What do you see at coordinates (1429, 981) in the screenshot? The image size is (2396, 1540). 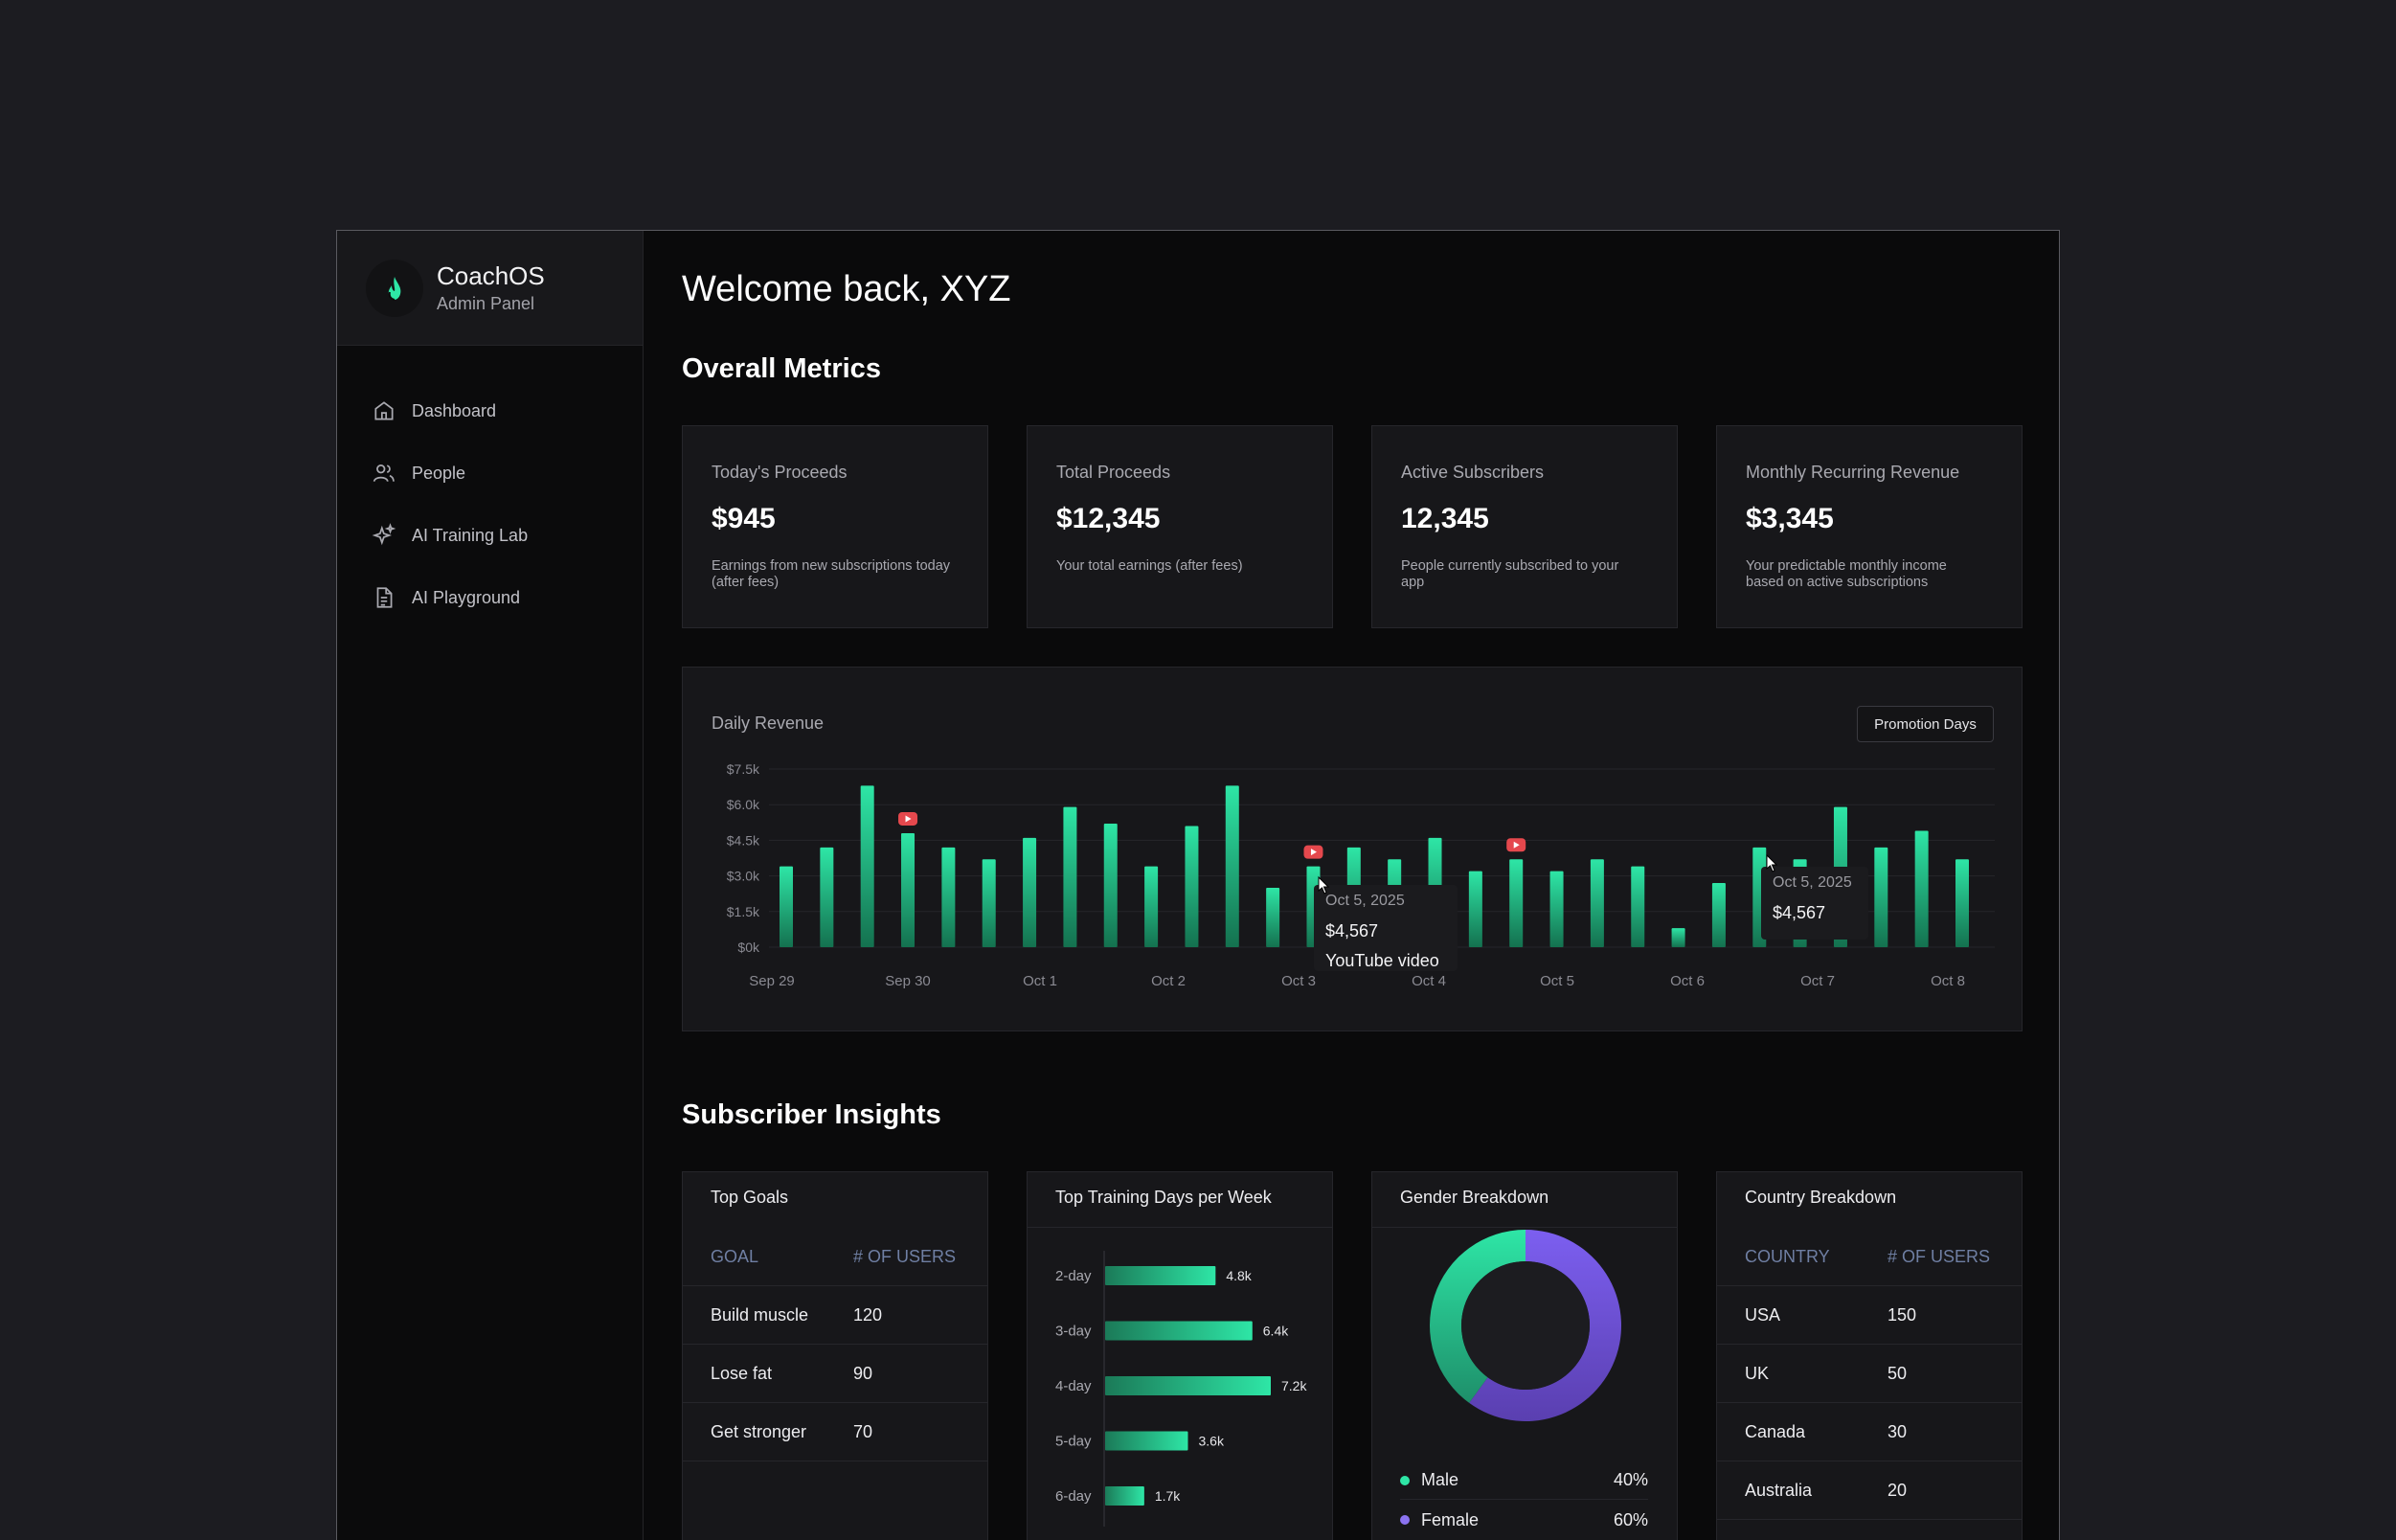 I see `x-tick-label: Oct 4` at bounding box center [1429, 981].